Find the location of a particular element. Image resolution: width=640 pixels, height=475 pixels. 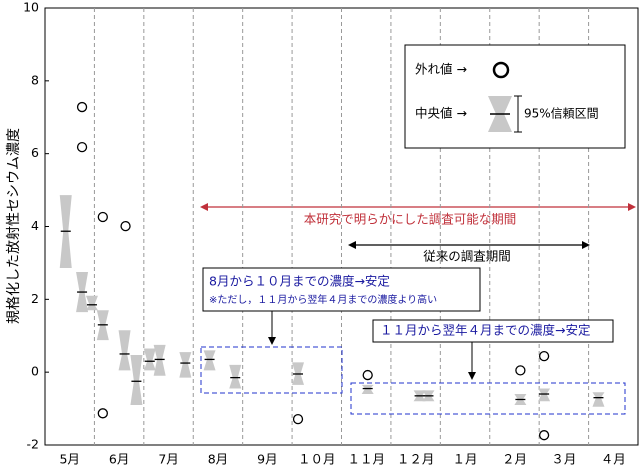

y-tick-label: 0 is located at coordinates (35, 371).